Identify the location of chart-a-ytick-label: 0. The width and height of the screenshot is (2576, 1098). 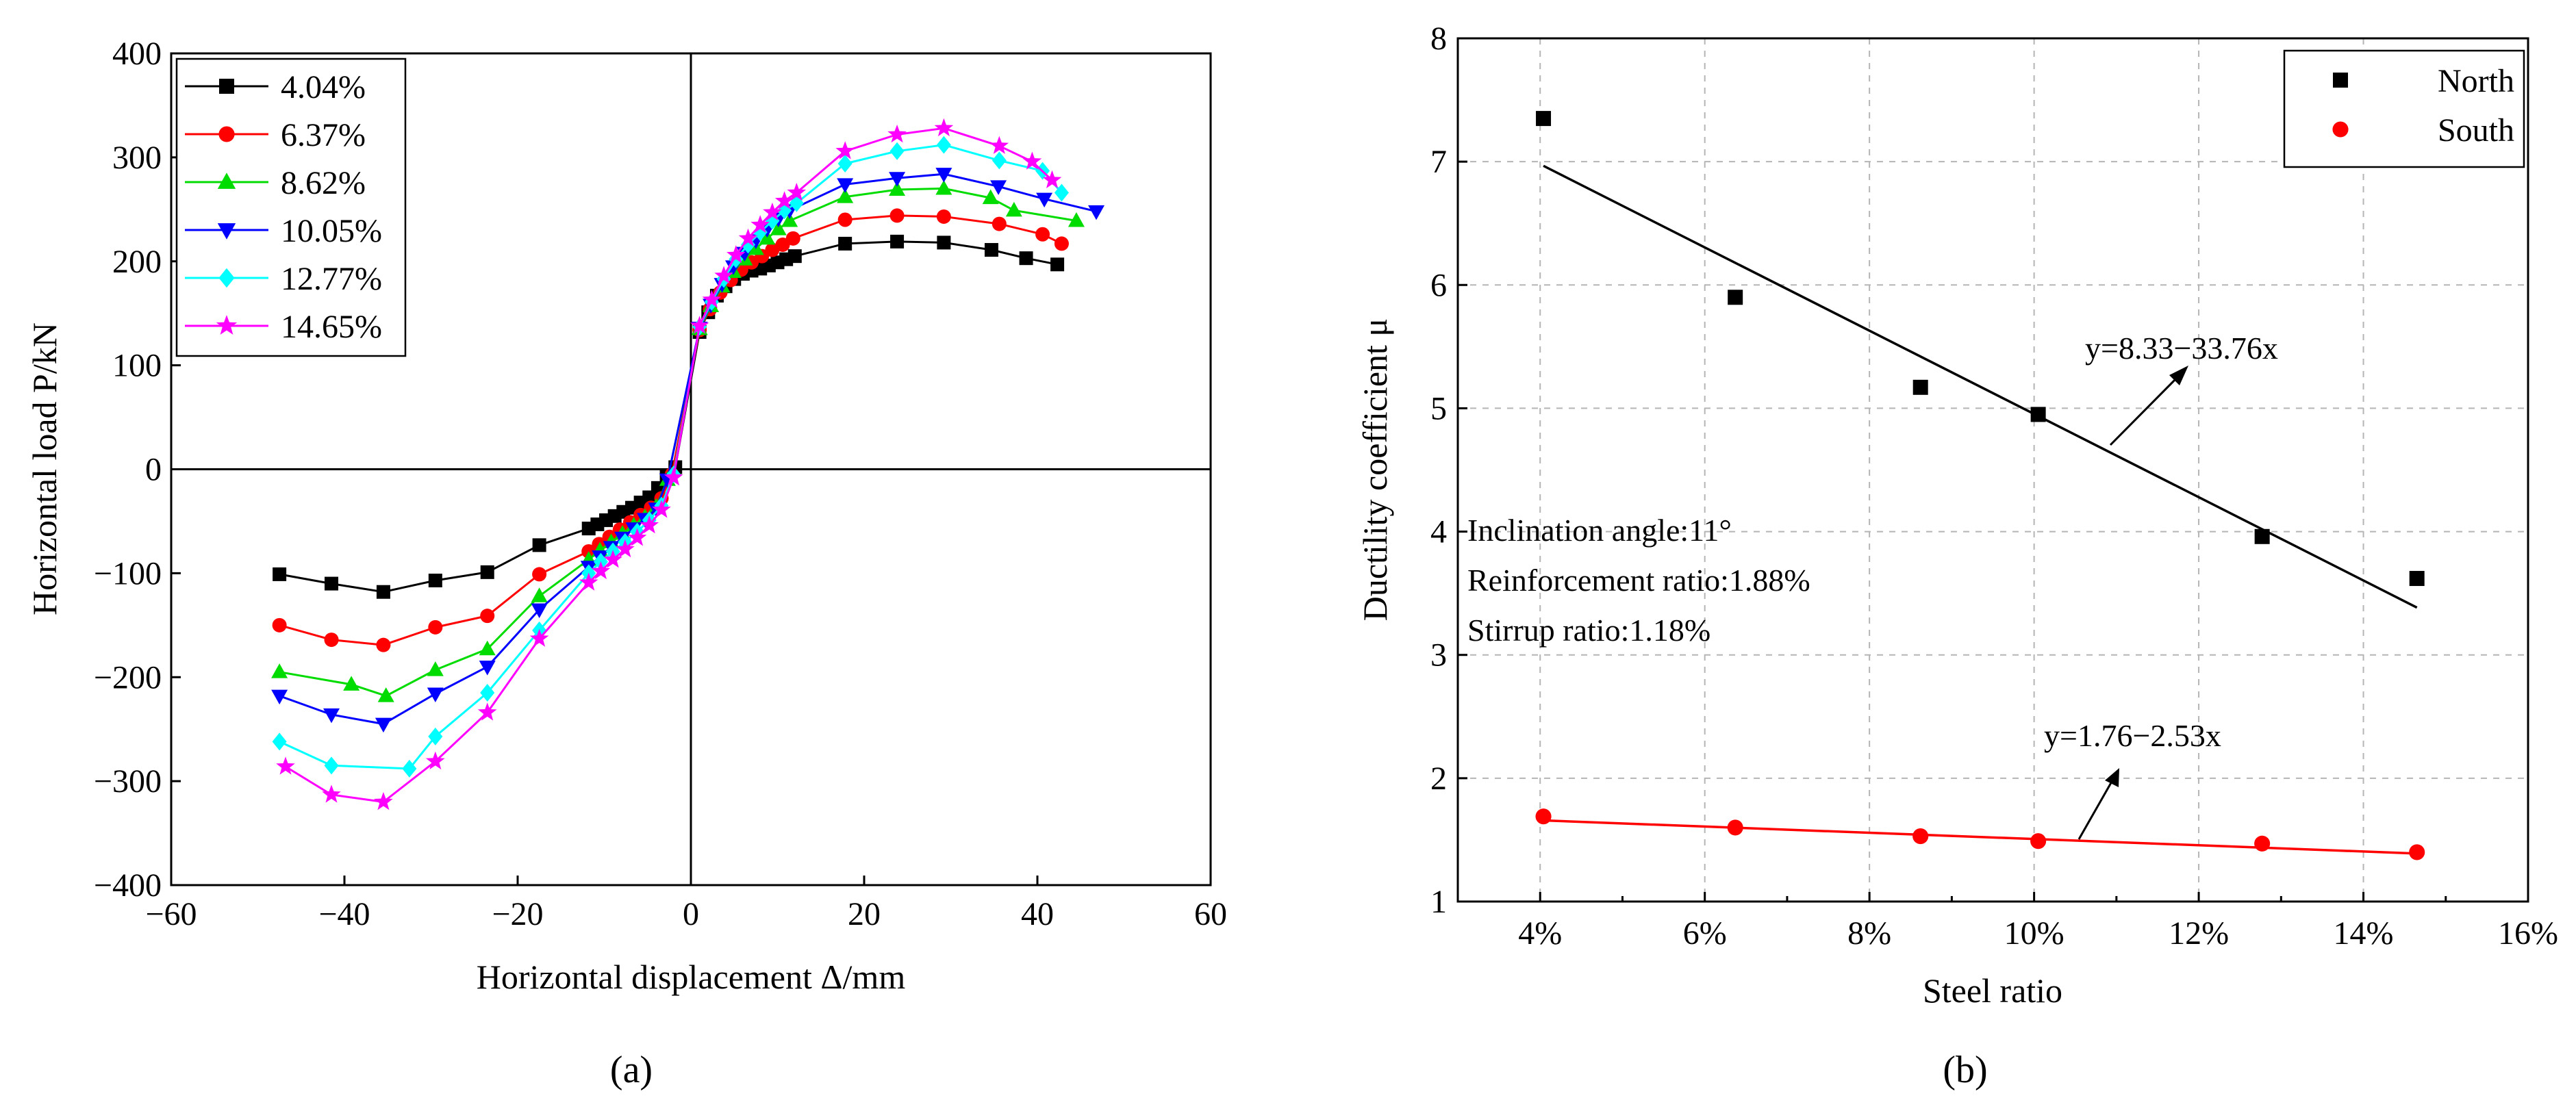
(153, 470).